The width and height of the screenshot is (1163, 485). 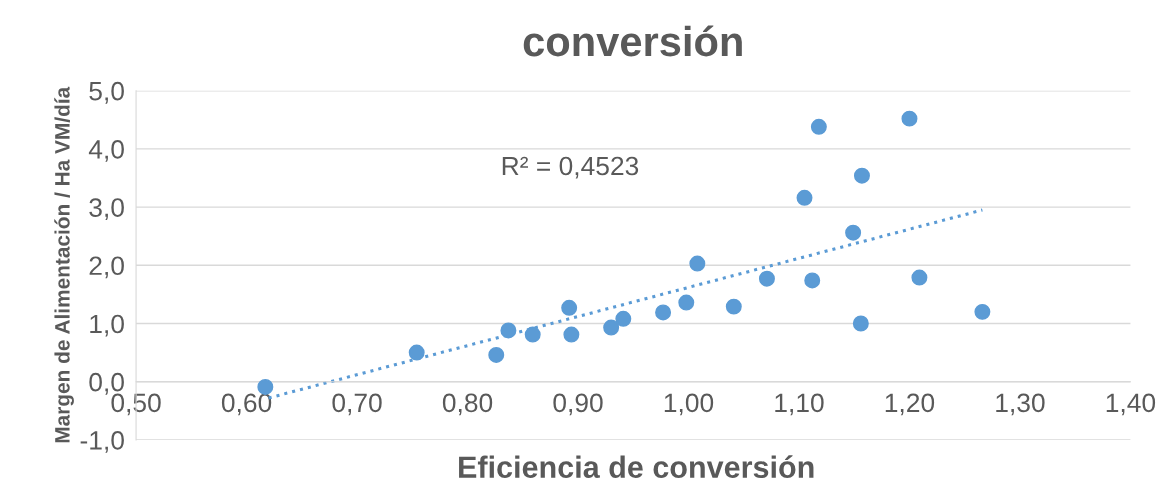 I want to click on annotation: R² = 0,4523, so click(x=570, y=167).